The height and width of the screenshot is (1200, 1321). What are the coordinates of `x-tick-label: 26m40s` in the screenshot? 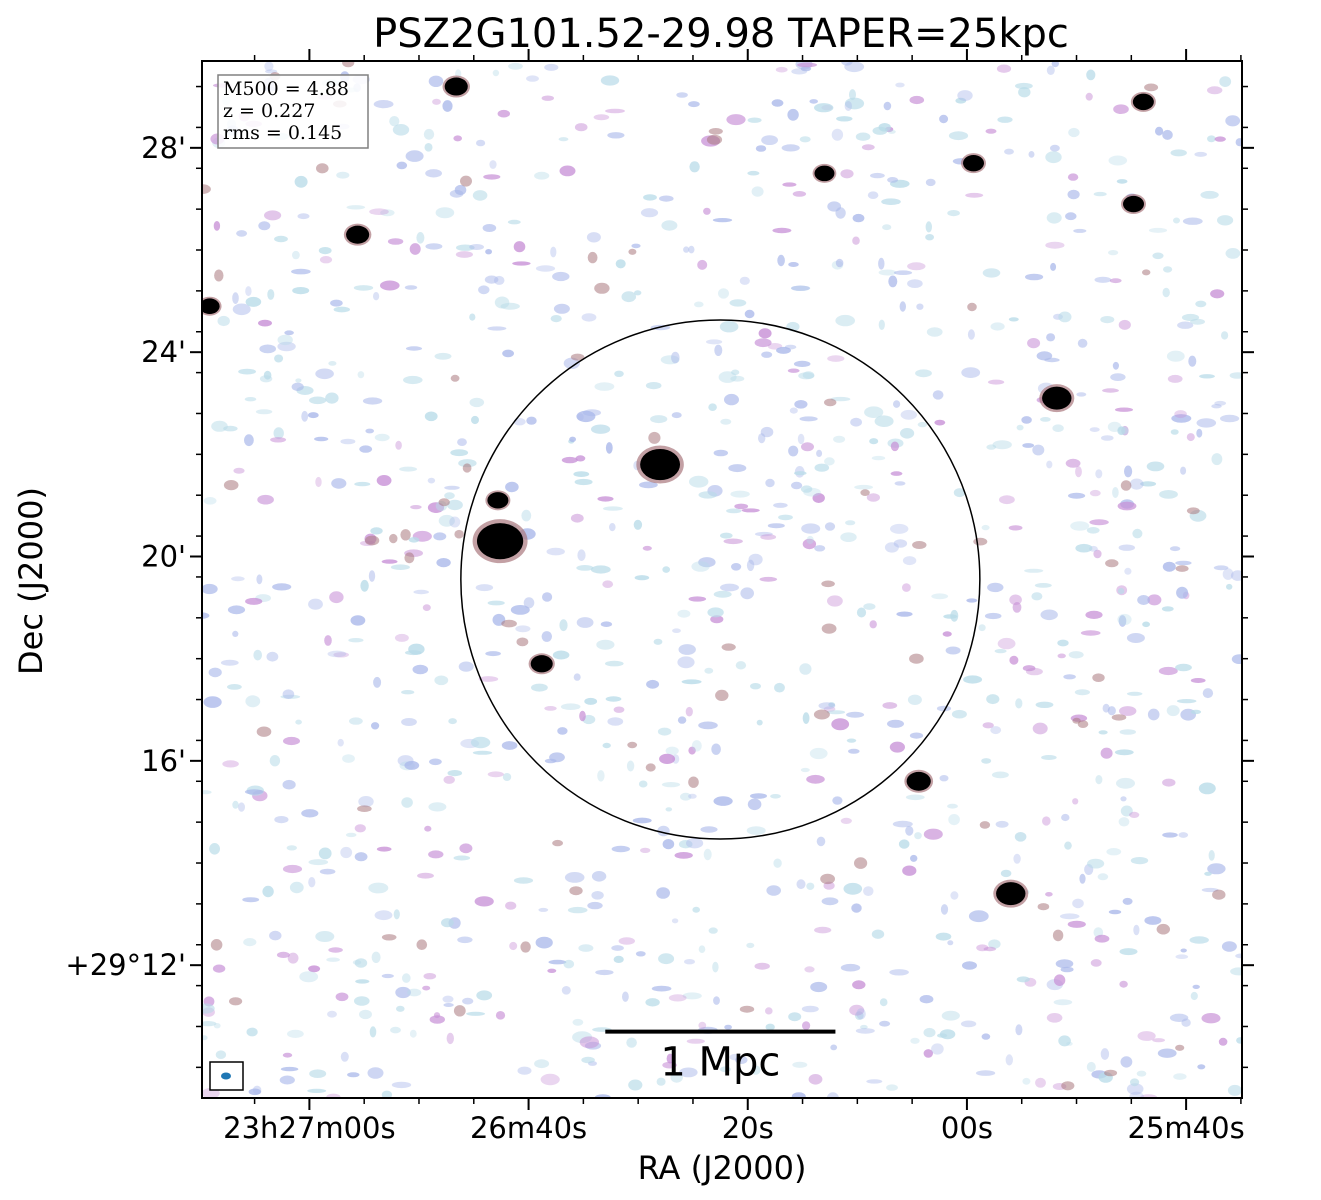 It's located at (528, 1128).